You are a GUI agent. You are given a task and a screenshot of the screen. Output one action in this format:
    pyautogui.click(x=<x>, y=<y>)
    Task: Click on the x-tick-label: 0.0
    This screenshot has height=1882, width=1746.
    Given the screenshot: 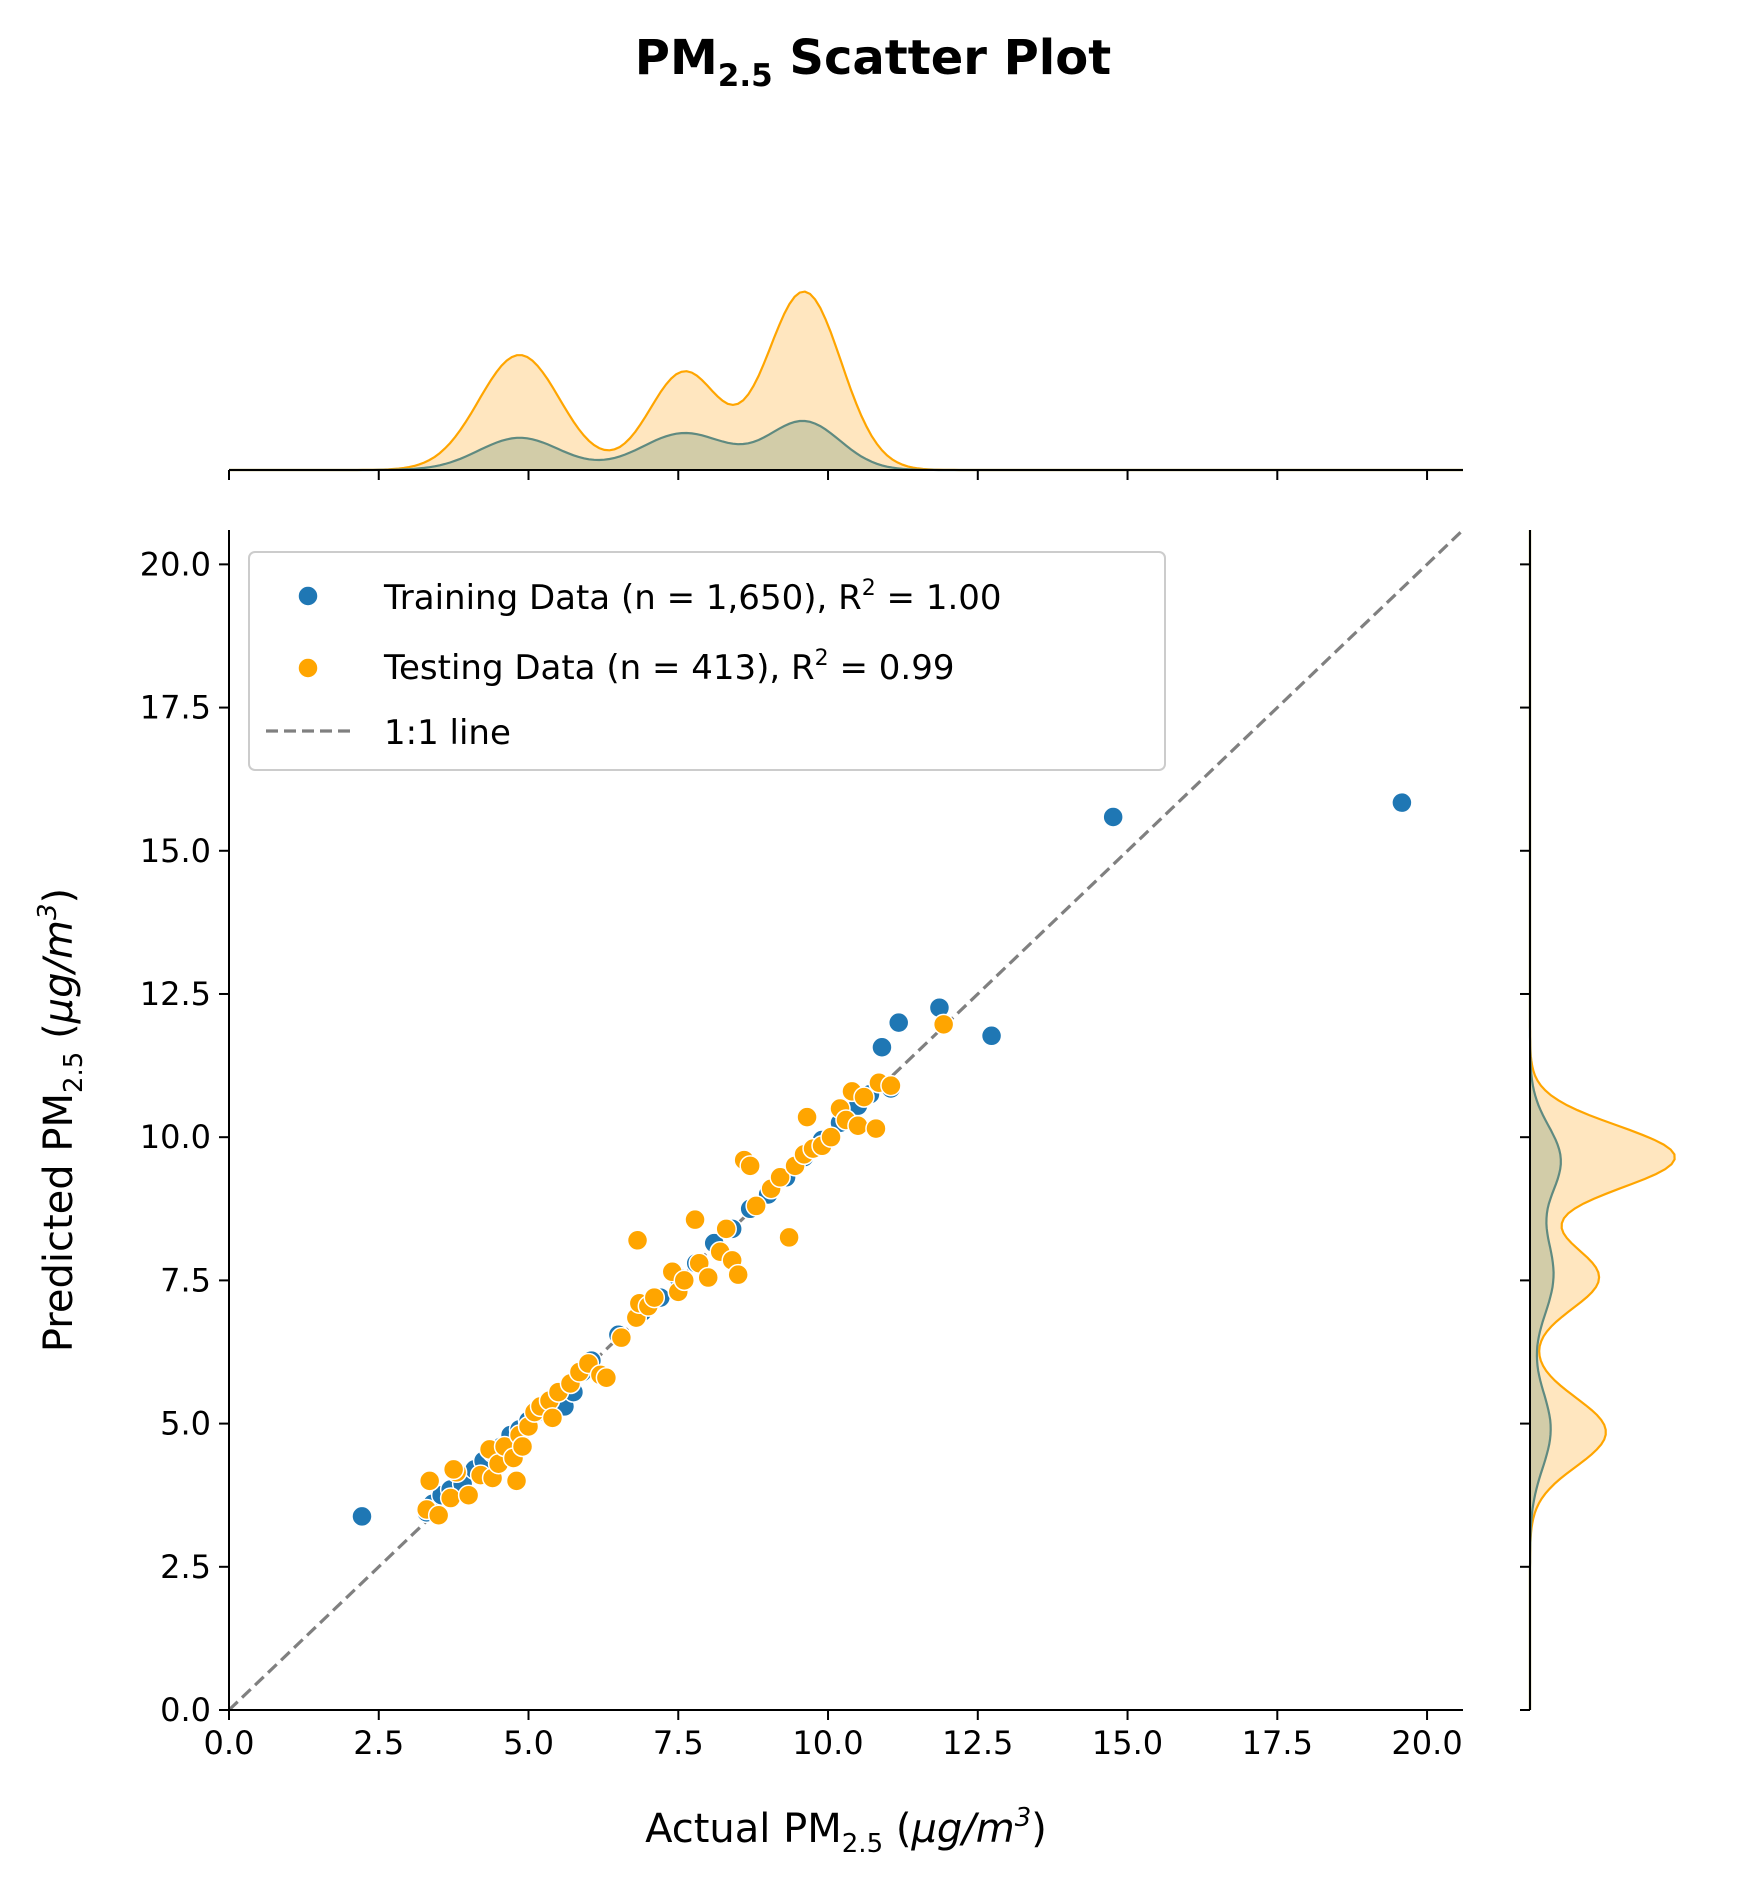 What is the action you would take?
    pyautogui.click(x=229, y=1743)
    